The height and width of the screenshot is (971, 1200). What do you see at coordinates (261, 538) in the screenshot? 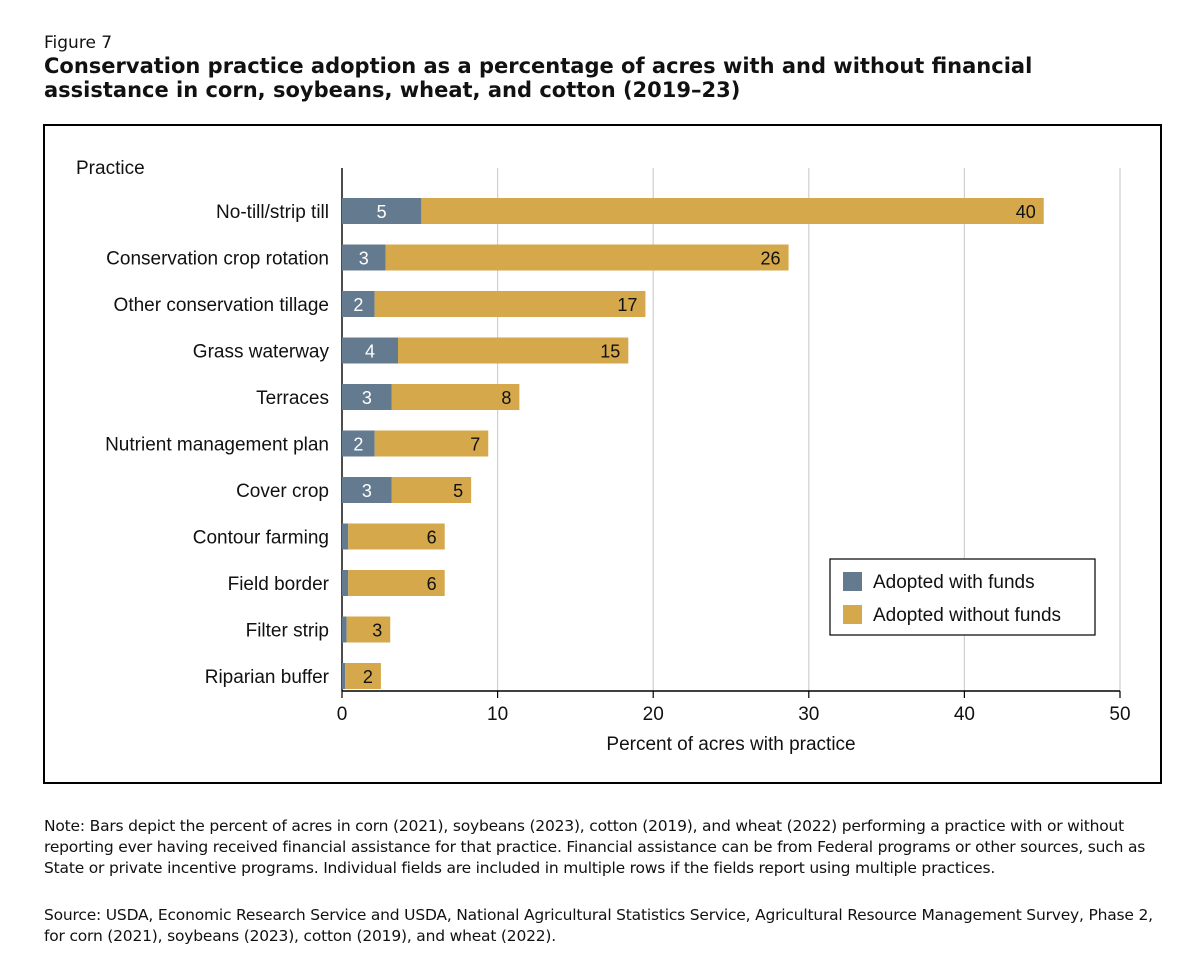
I see `category-label: Contour farming` at bounding box center [261, 538].